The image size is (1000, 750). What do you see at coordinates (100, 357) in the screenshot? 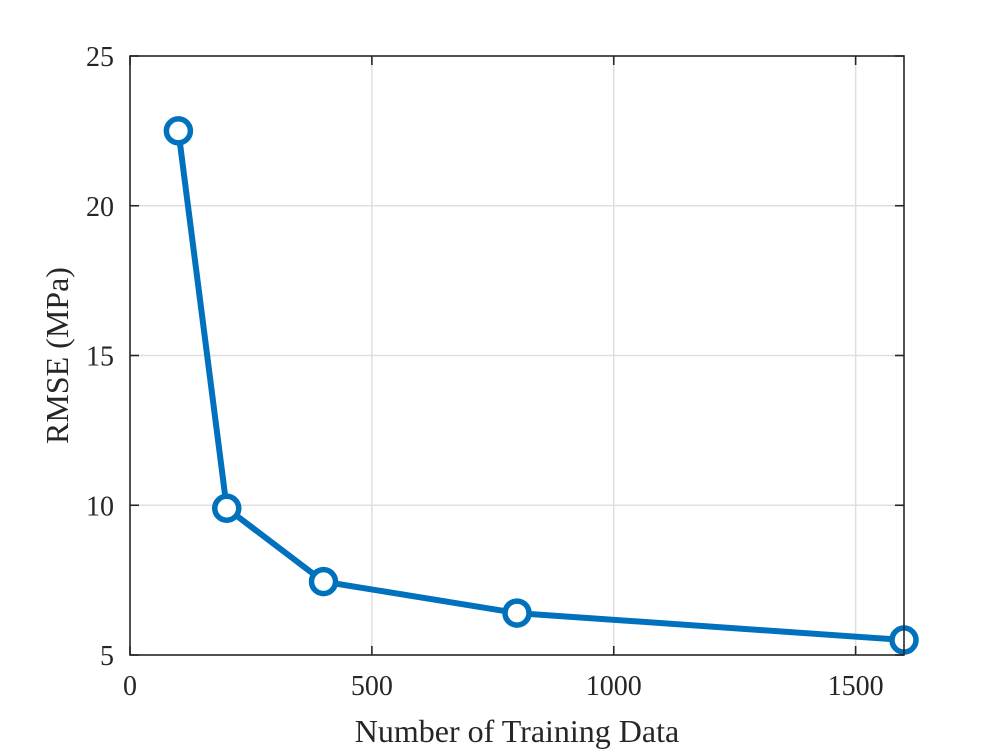
I see `y-tick-label: 15` at bounding box center [100, 357].